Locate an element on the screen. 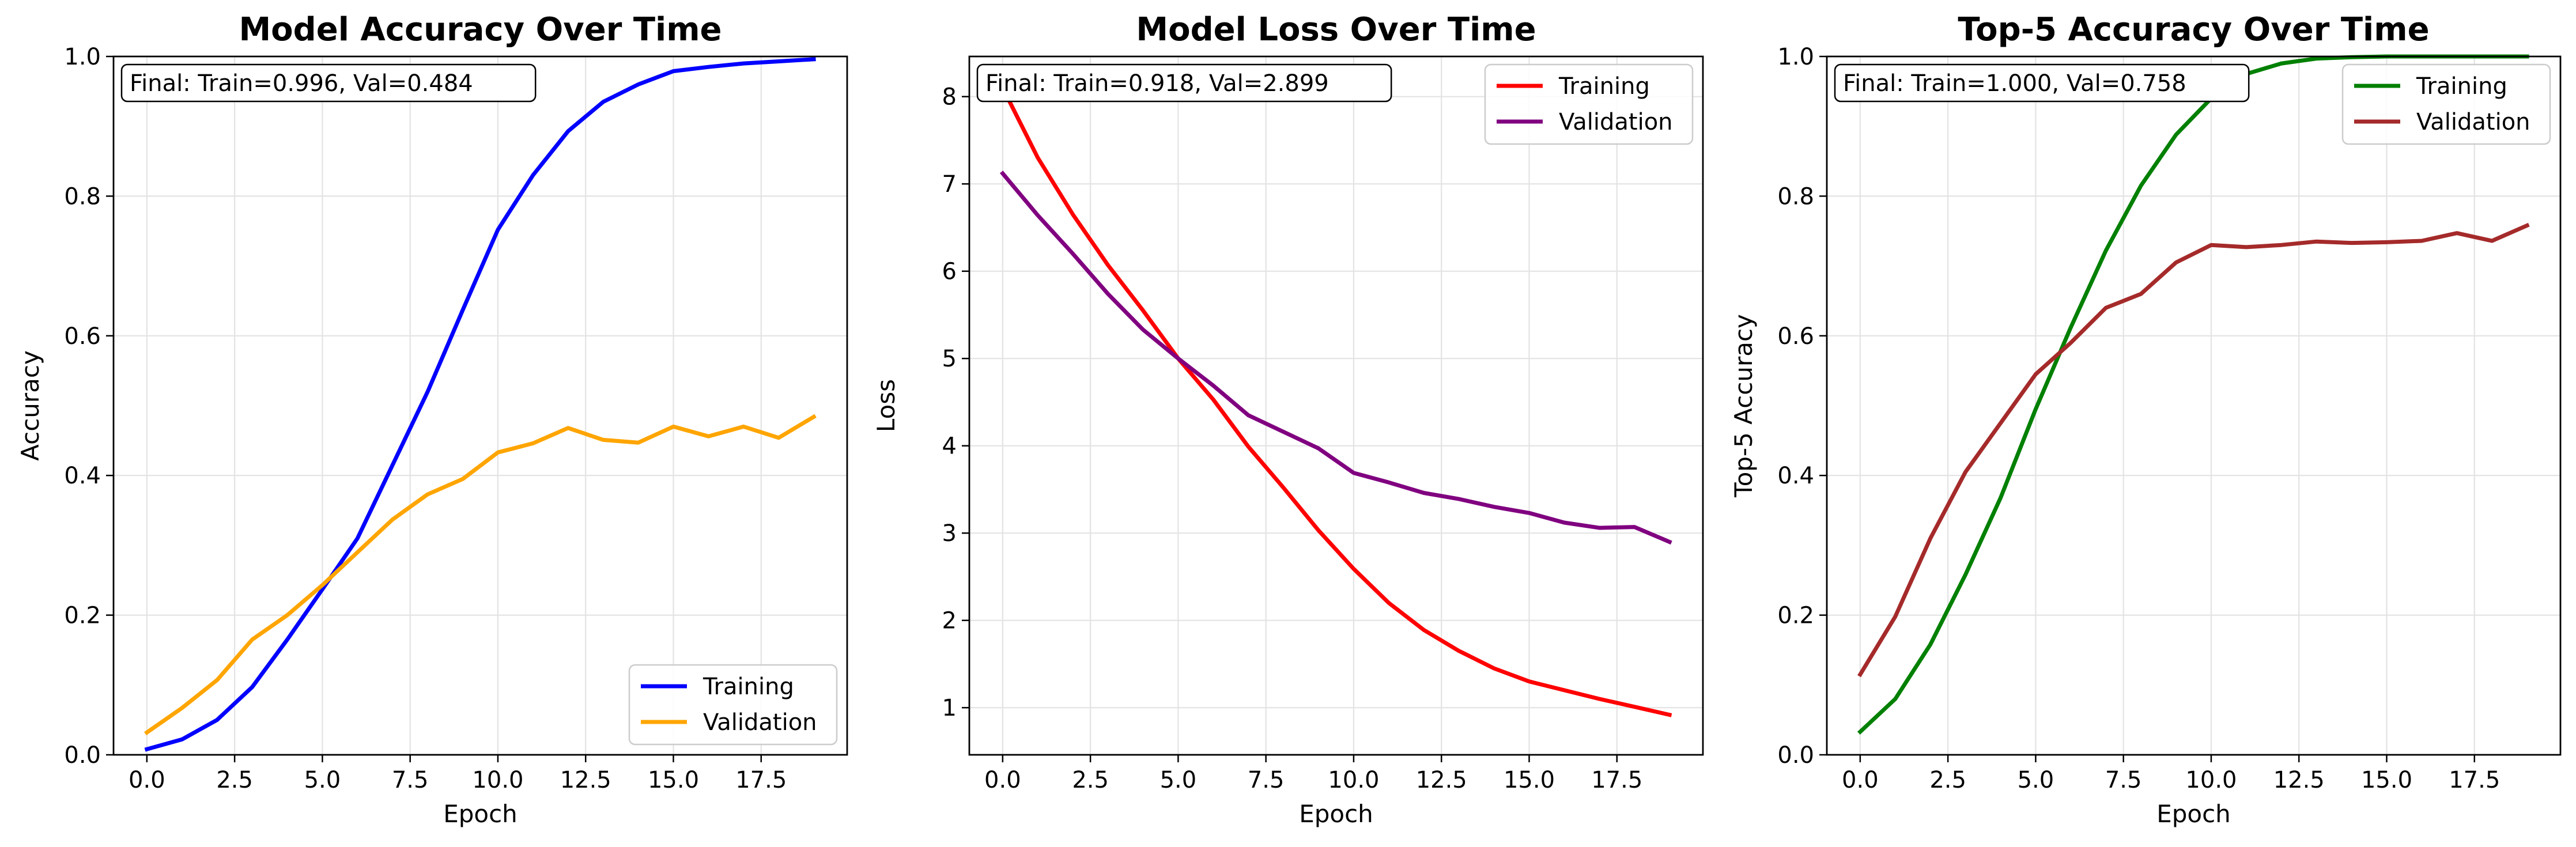 This screenshot has width=2576, height=847. y-tick-label: 2 is located at coordinates (949, 621).